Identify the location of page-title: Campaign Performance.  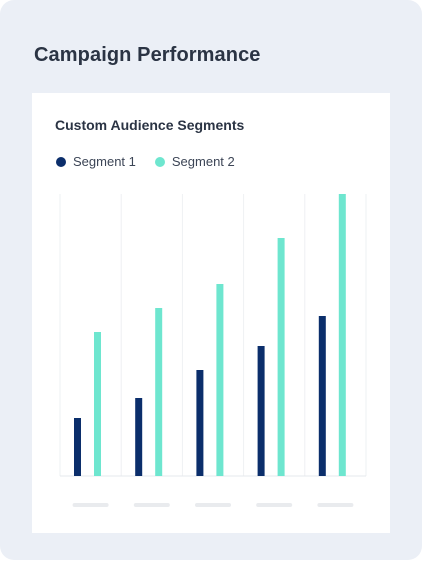
(147, 55).